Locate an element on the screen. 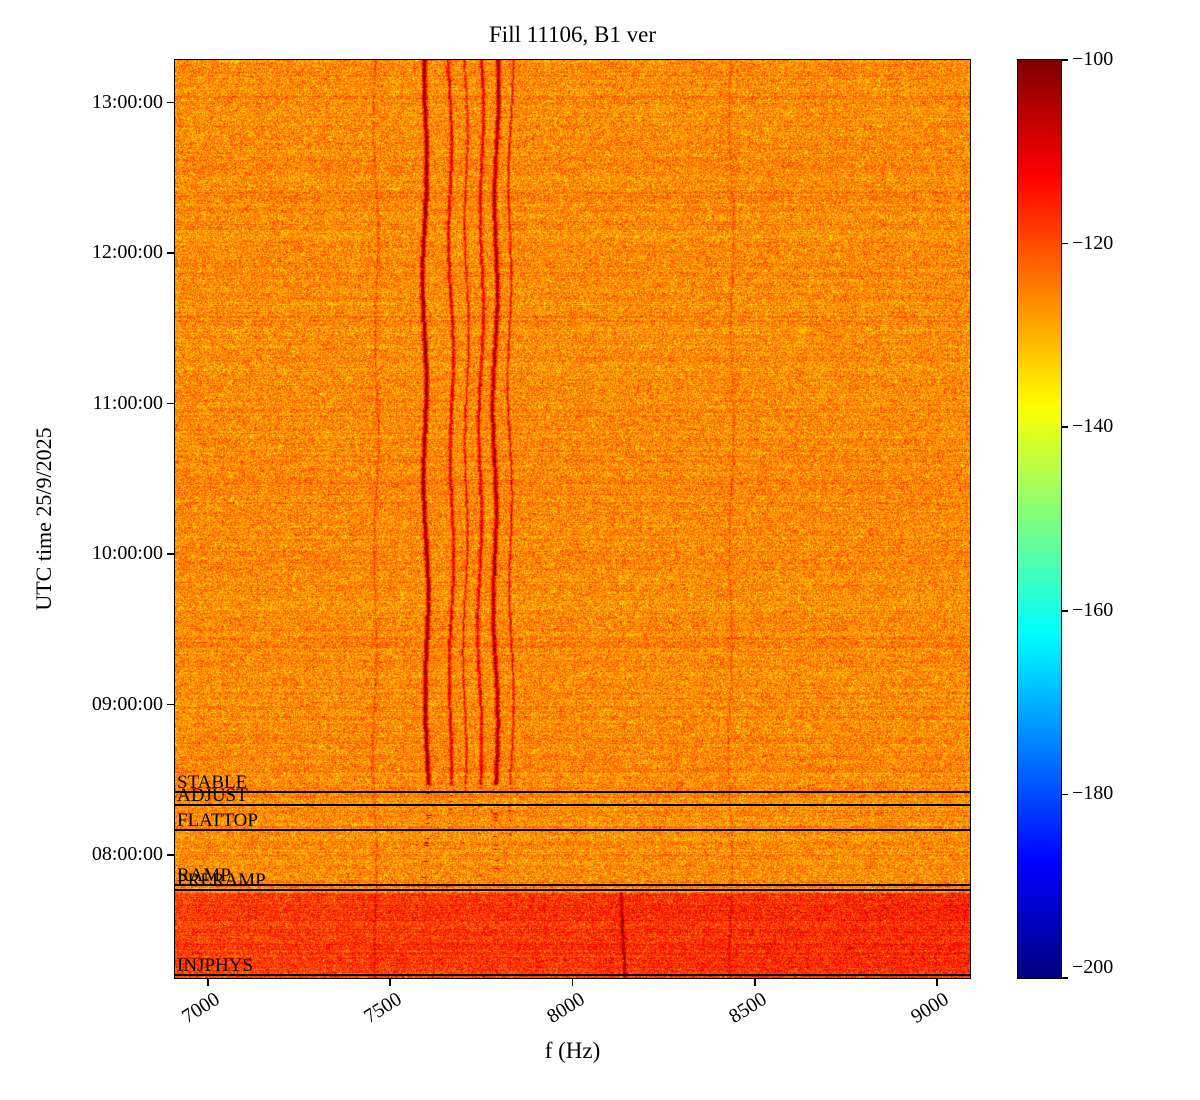 Image resolution: width=1200 pixels, height=1100 pixels. colorbar-tick-label: −200 is located at coordinates (1093, 967).